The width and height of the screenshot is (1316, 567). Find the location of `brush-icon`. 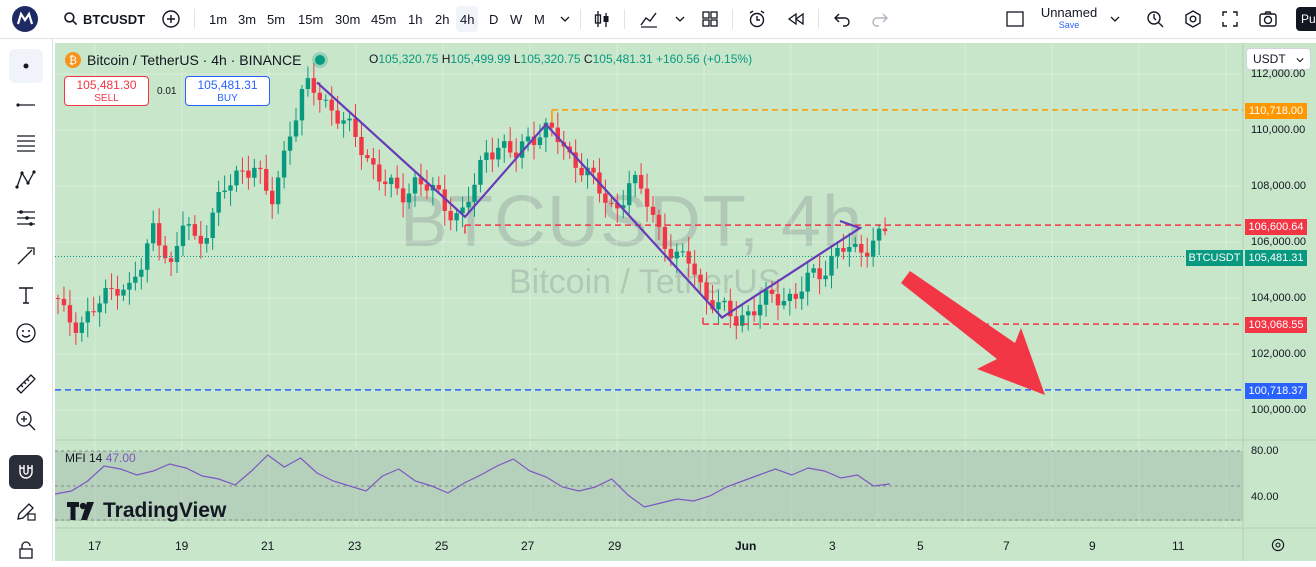

brush-icon is located at coordinates (26, 256).